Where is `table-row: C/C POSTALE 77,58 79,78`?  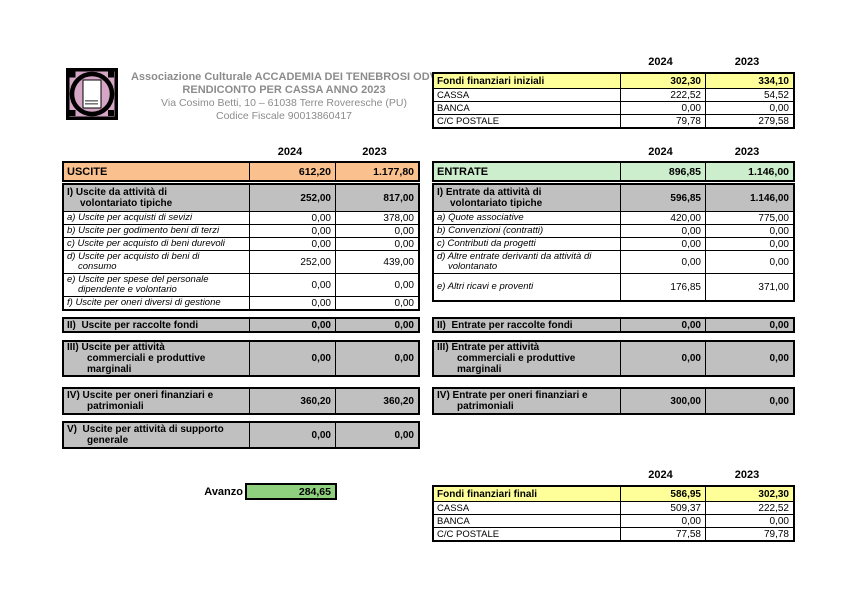 table-row: C/C POSTALE 77,58 79,78 is located at coordinates (613, 533).